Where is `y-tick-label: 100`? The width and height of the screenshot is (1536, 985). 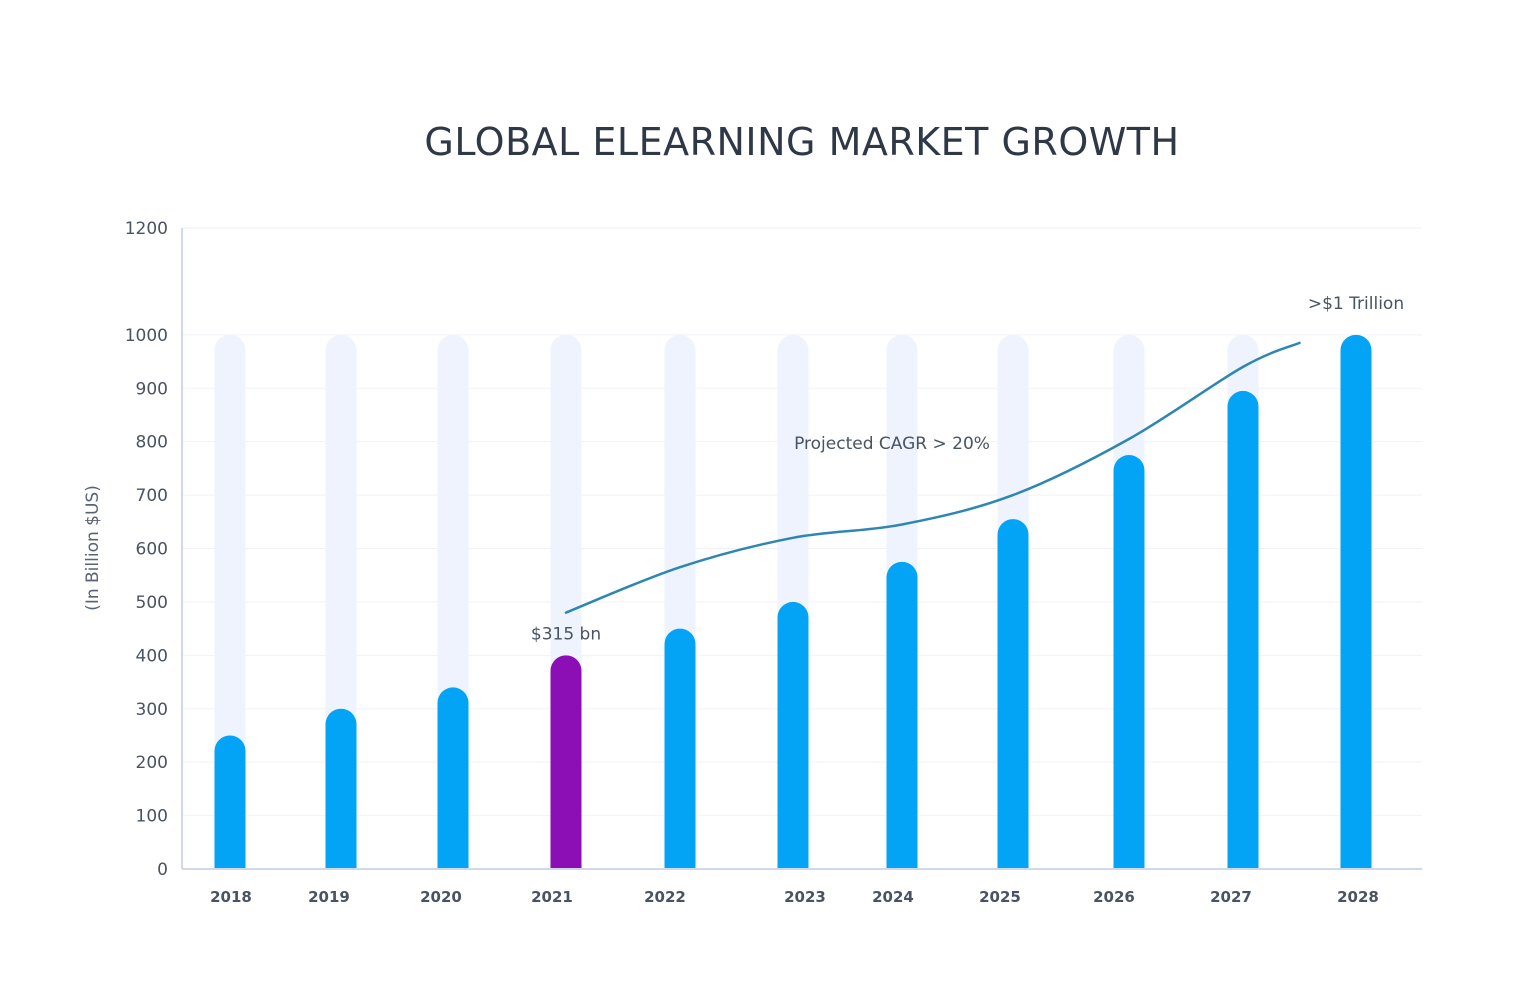
y-tick-label: 100 is located at coordinates (152, 817).